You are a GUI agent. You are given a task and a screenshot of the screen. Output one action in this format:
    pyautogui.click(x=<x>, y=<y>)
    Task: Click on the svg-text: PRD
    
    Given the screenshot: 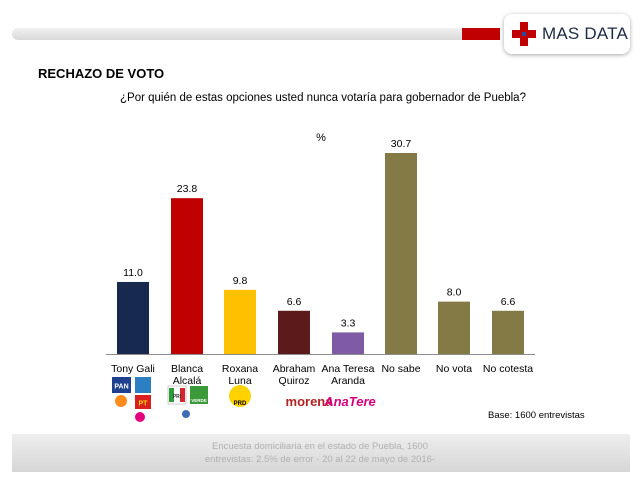 What is the action you would take?
    pyautogui.click(x=240, y=404)
    